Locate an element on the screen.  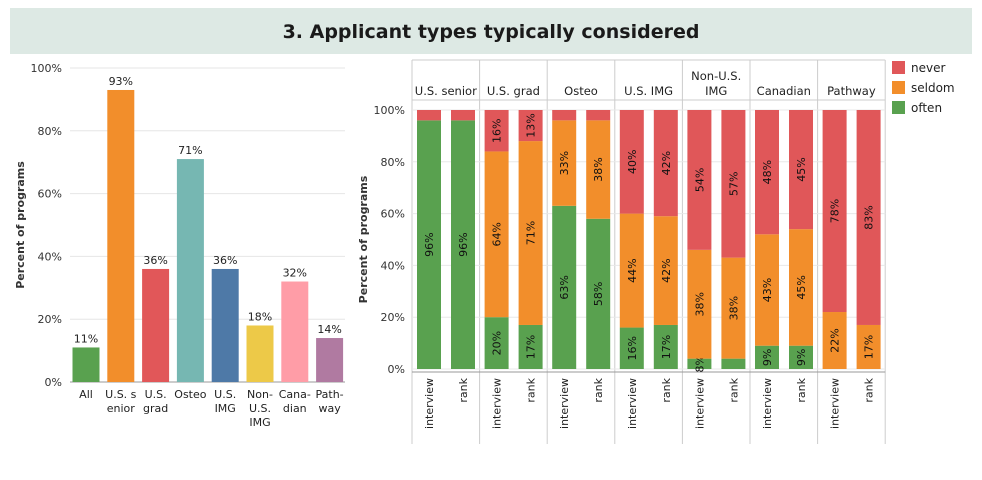
title-bar: 3. Applicant types typically considered is located at coordinates (491, 31).